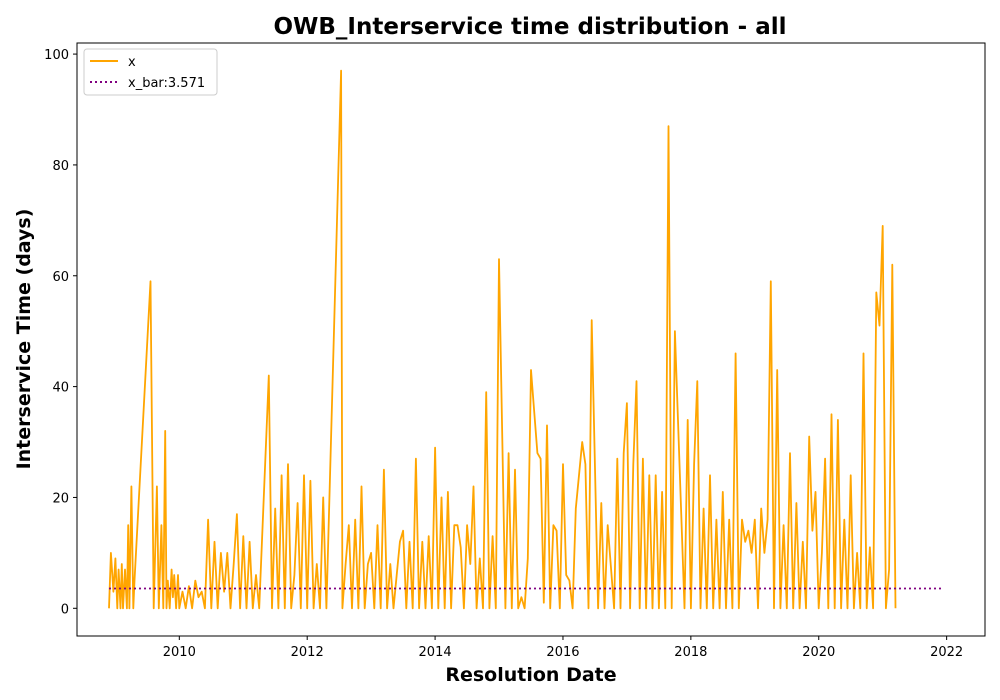 The height and width of the screenshot is (700, 1000). Describe the element at coordinates (166, 83) in the screenshot. I see `legend-label-x-bar: x_bar:3.571` at that location.